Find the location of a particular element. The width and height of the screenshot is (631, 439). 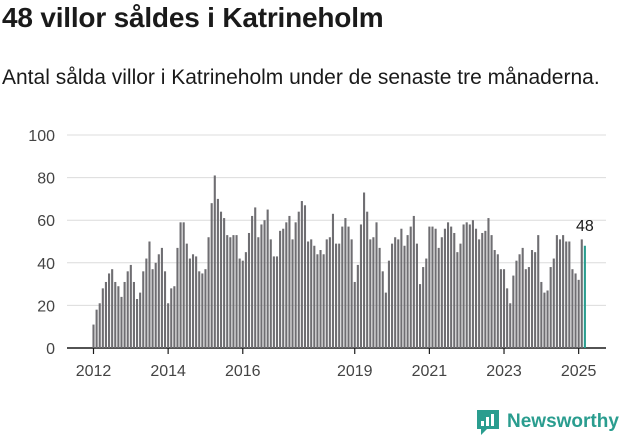

x-axis: 2012 2014 2016 2019 2021 2023 2025 is located at coordinates (336, 364).